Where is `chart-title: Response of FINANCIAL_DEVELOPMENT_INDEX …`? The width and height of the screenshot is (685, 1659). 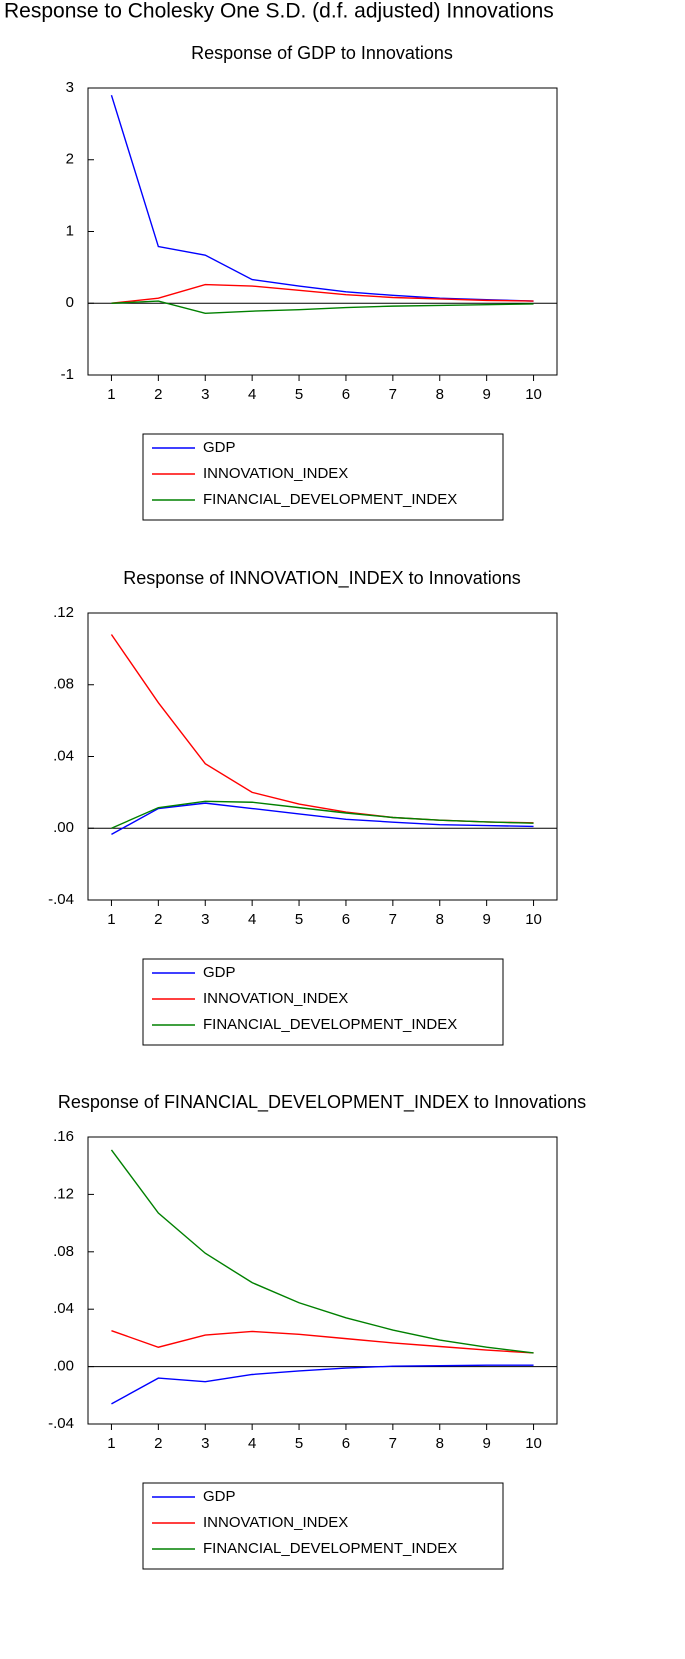 chart-title: Response of FINANCIAL_DEVELOPMENT_INDEX … is located at coordinates (322, 1102).